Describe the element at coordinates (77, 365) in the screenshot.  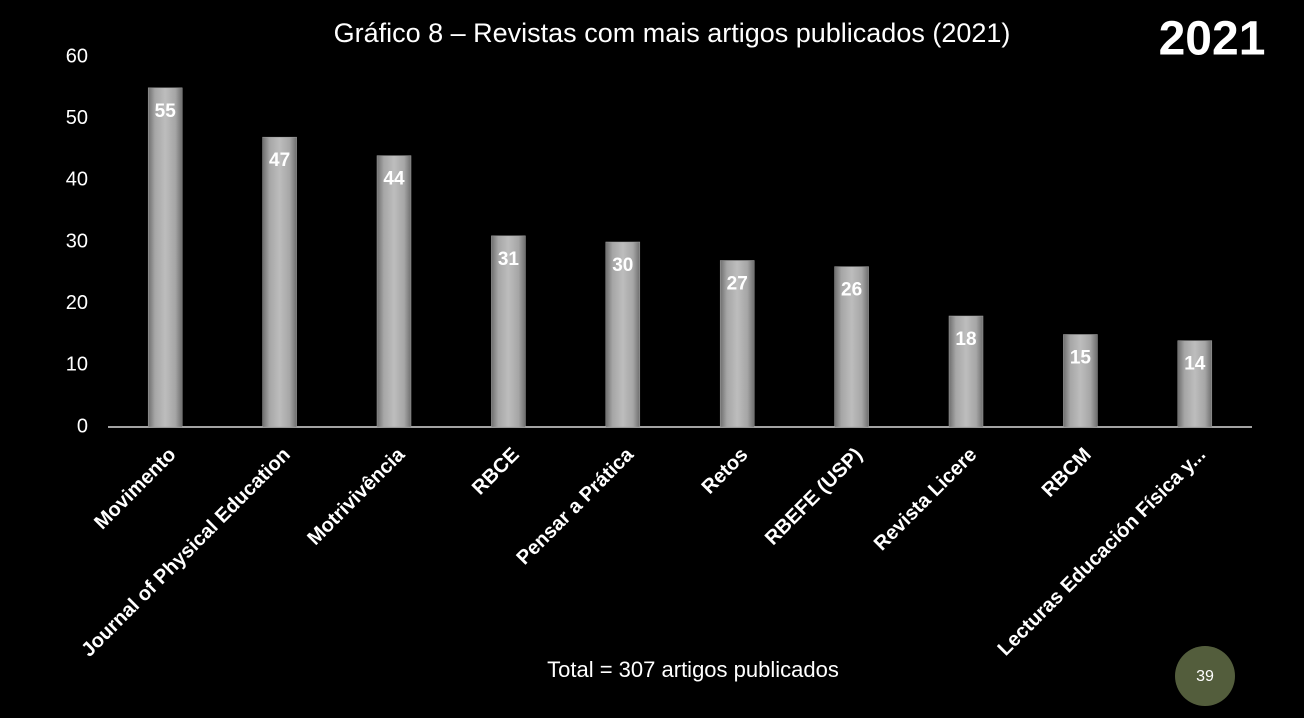
I see `y-tick-label: 10` at that location.